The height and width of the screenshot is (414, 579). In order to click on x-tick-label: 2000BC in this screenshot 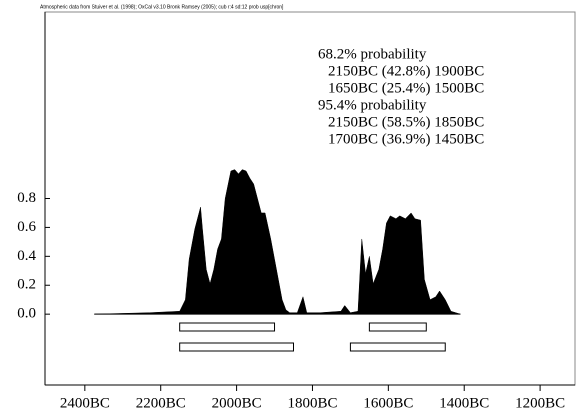, I will do `click(237, 403)`.